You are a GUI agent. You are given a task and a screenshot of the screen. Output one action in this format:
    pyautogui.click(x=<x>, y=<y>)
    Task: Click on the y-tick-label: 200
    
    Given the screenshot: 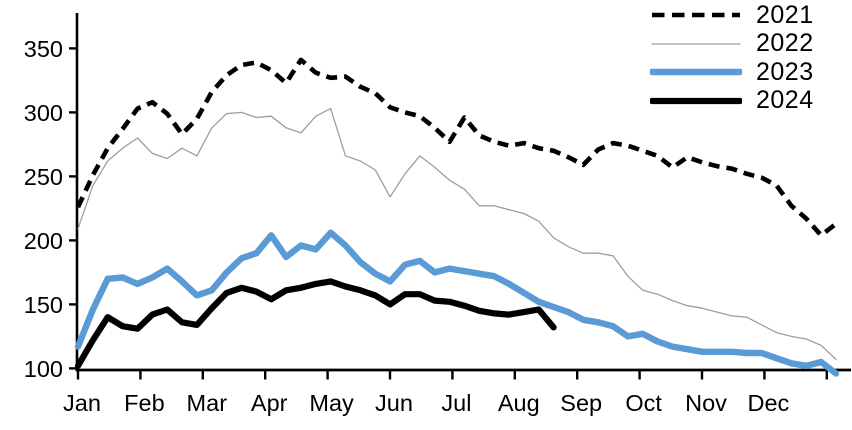 What is the action you would take?
    pyautogui.click(x=43, y=241)
    